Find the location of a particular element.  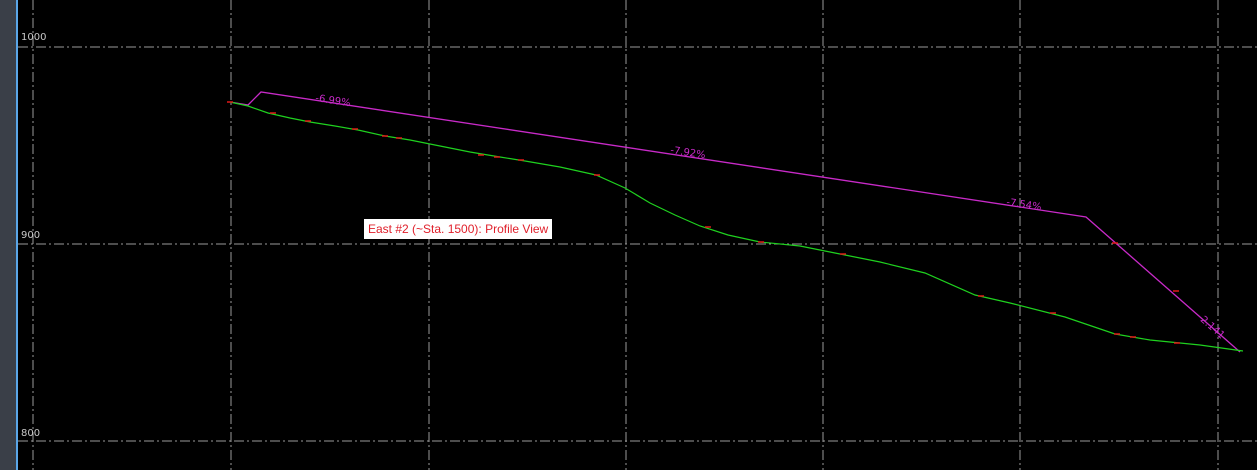

elevation-label-900: 900 is located at coordinates (31, 235).